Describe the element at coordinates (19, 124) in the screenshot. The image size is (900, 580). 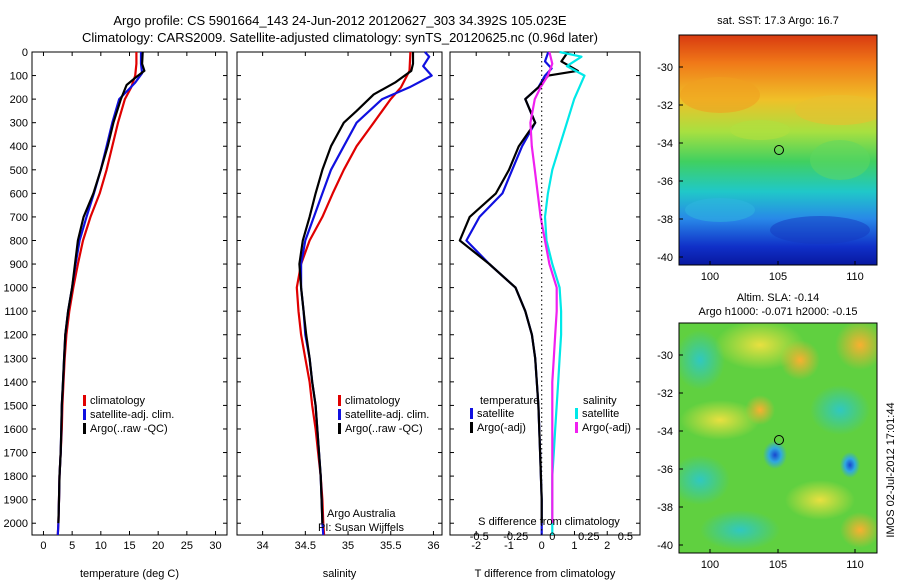
I see `y-tick-label: 300` at that location.